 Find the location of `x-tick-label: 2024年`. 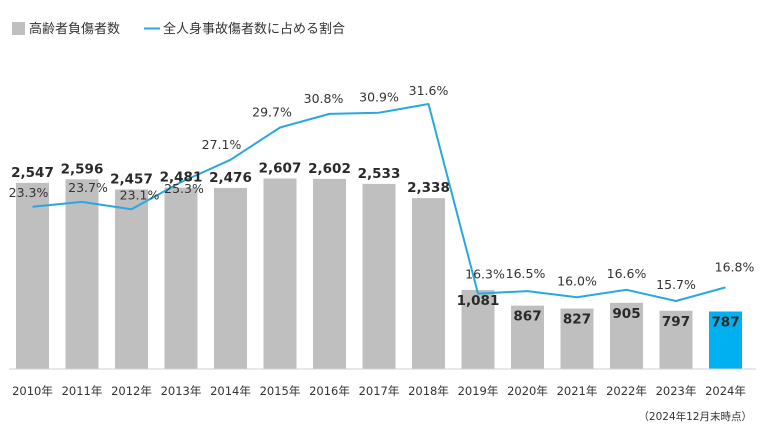

x-tick-label: 2024年 is located at coordinates (725, 391).